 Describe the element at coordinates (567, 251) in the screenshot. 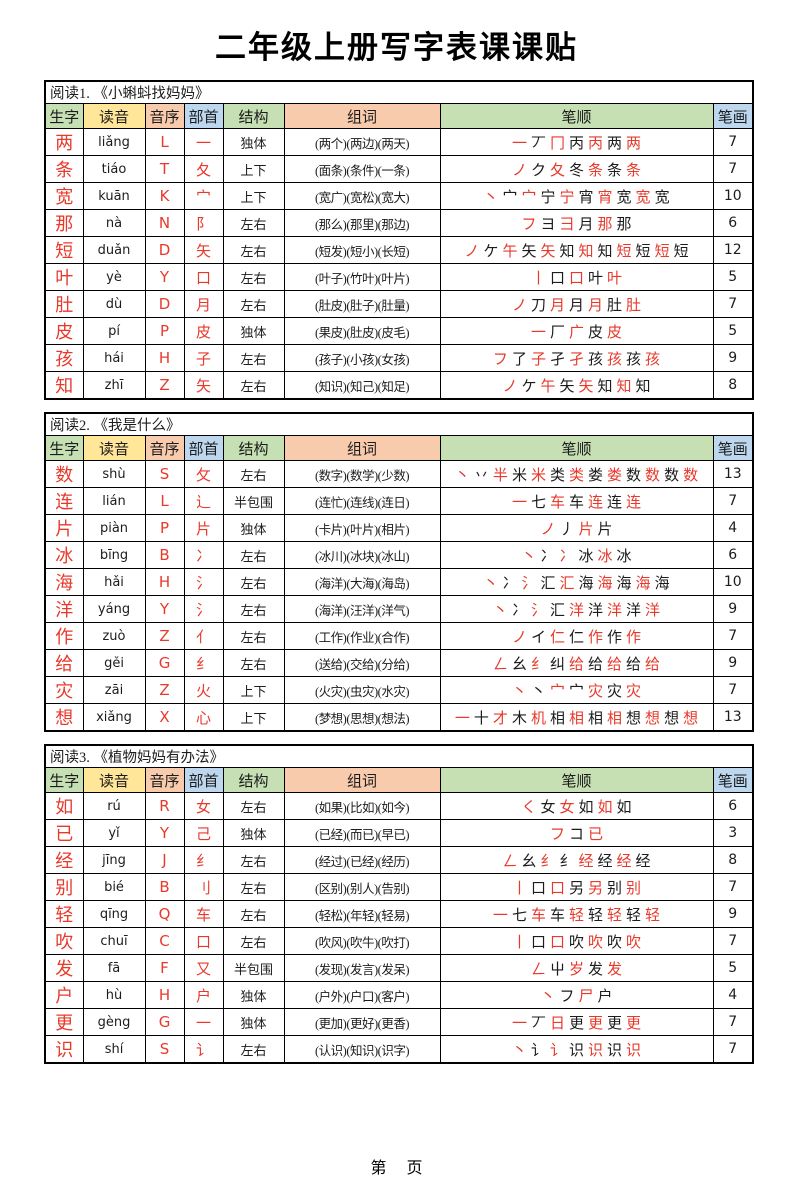

I see `stroke-step: 知` at that location.